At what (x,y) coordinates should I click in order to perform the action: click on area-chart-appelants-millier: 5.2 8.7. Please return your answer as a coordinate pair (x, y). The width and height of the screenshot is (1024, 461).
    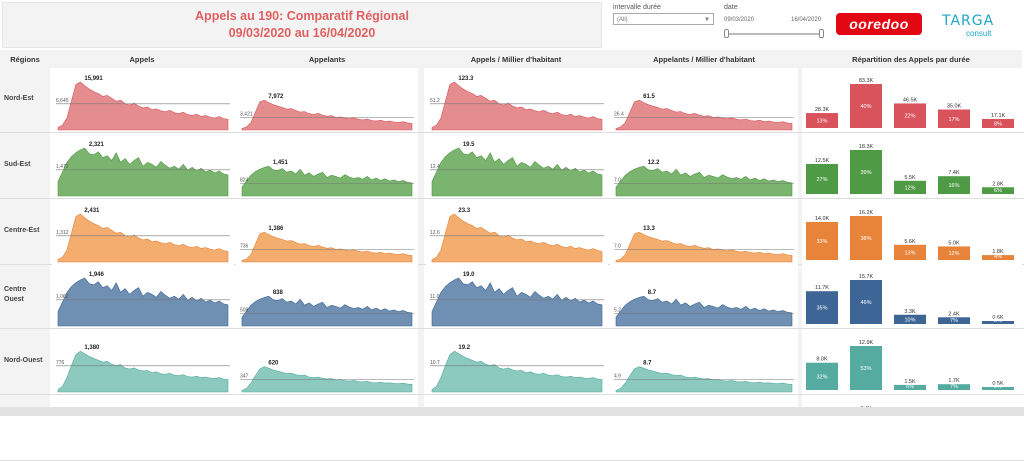
    Looking at the image, I should click on (704, 296).